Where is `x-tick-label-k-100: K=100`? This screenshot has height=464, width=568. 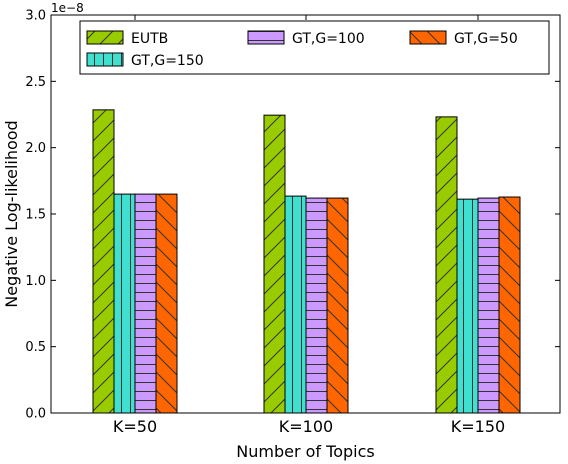
x-tick-label-k-100: K=100 is located at coordinates (306, 426).